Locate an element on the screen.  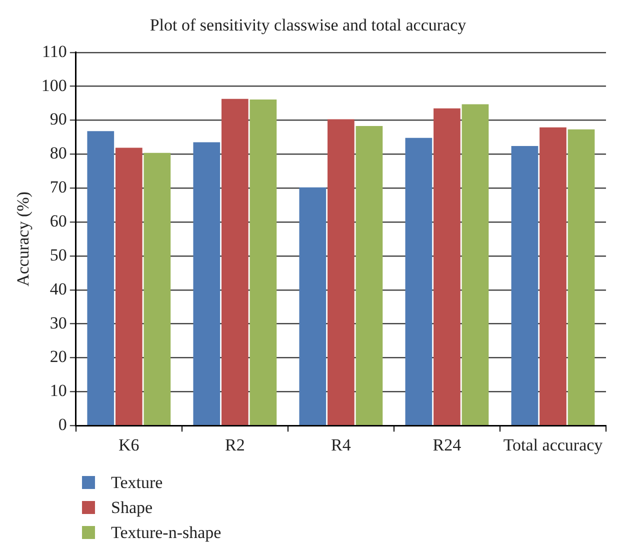
y-tick-label: 110 is located at coordinates (54, 51).